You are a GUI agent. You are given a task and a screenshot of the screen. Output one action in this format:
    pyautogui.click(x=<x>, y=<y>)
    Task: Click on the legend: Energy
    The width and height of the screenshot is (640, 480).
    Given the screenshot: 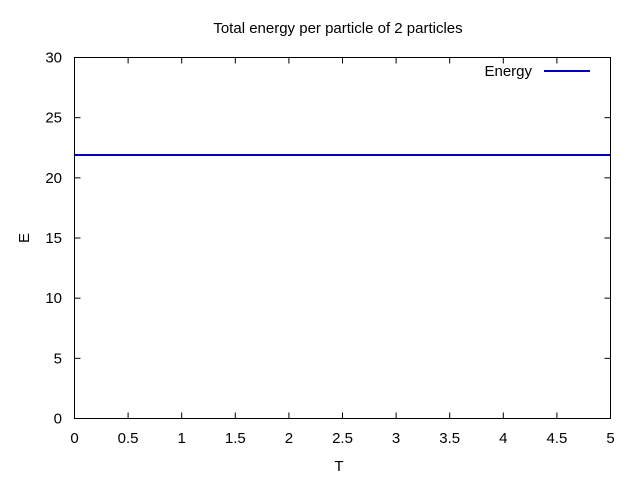 What is the action you would take?
    pyautogui.click(x=537, y=71)
    